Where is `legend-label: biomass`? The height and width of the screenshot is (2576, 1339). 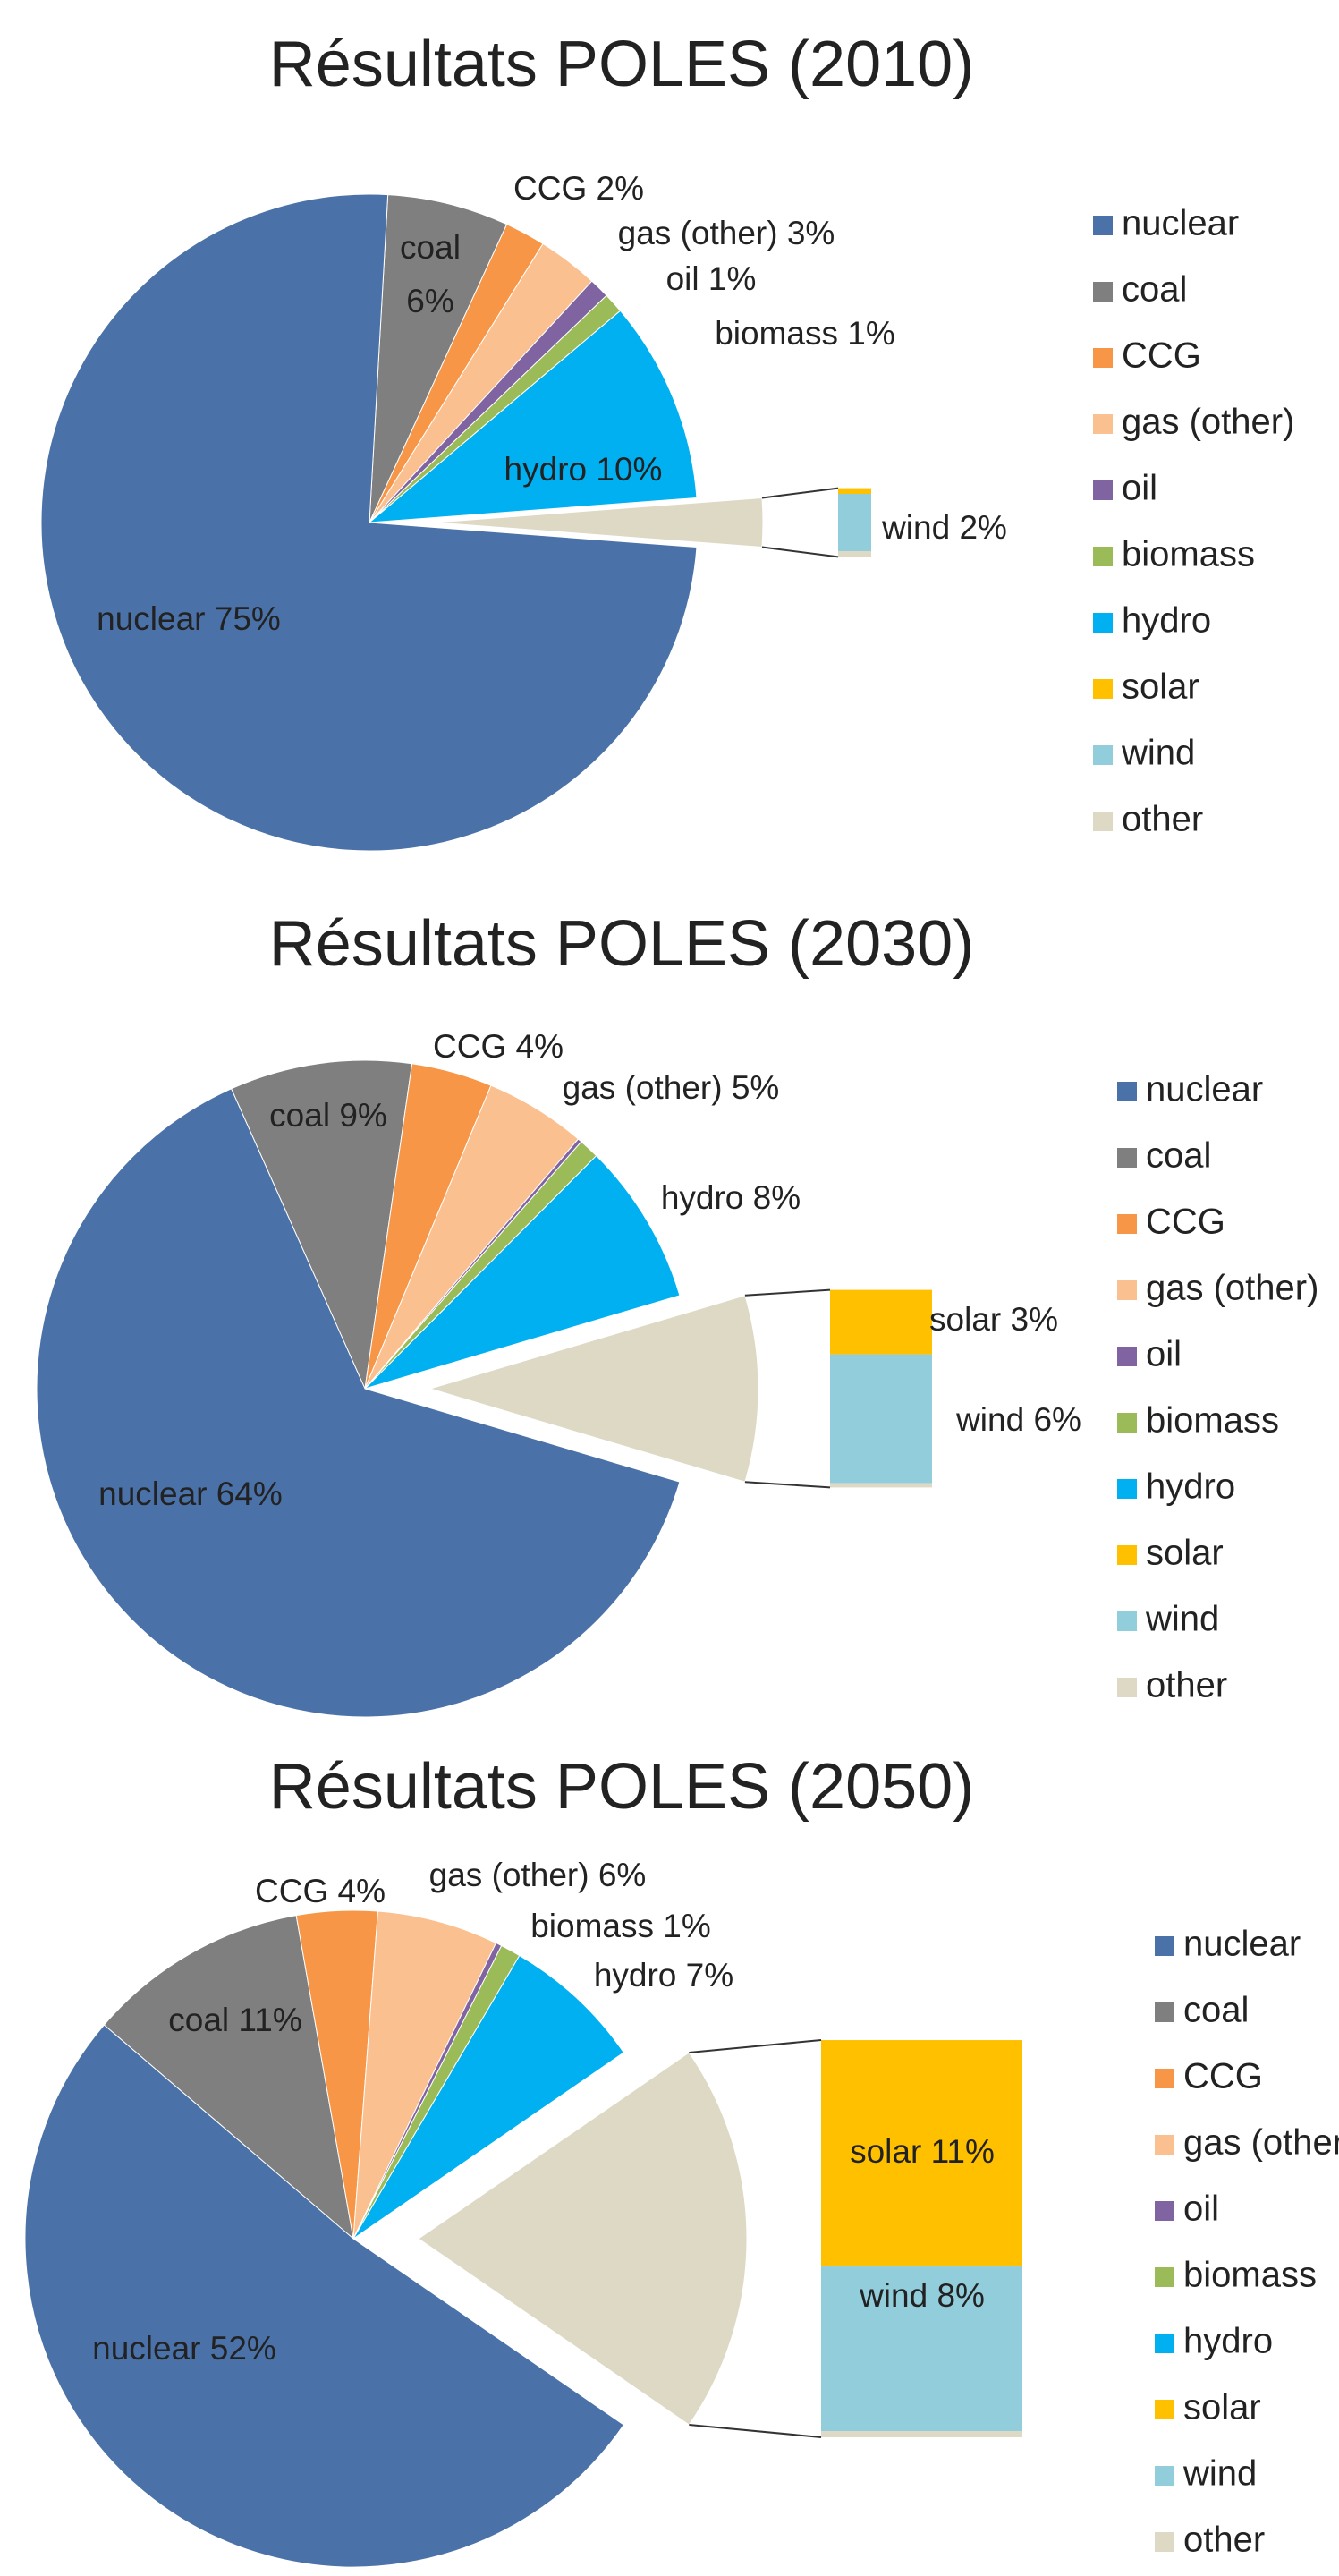
legend-label: biomass is located at coordinates (1188, 554).